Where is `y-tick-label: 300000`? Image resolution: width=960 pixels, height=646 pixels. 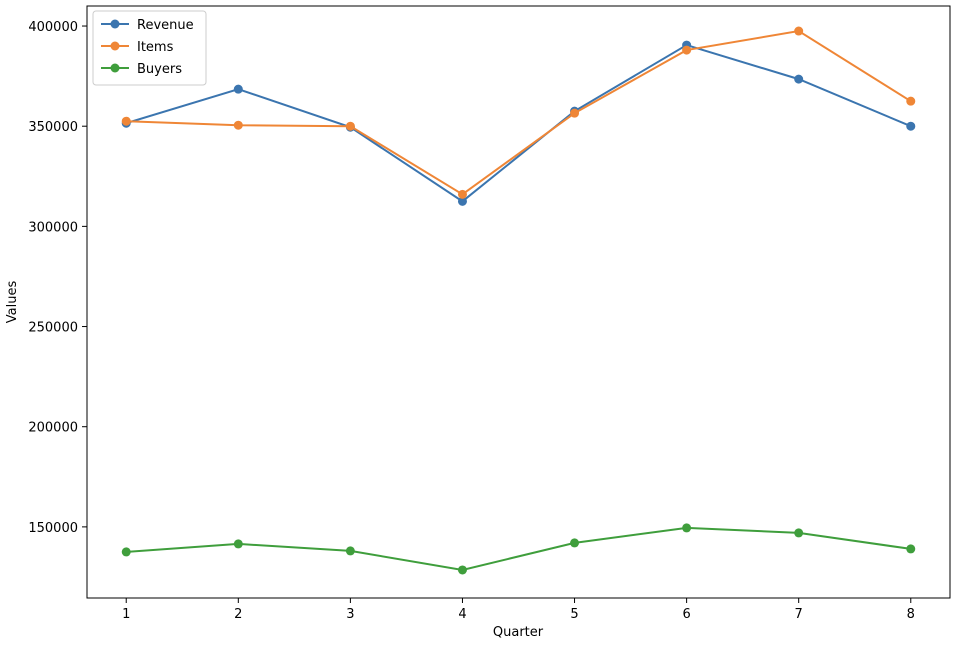 y-tick-label: 300000 is located at coordinates (53, 227).